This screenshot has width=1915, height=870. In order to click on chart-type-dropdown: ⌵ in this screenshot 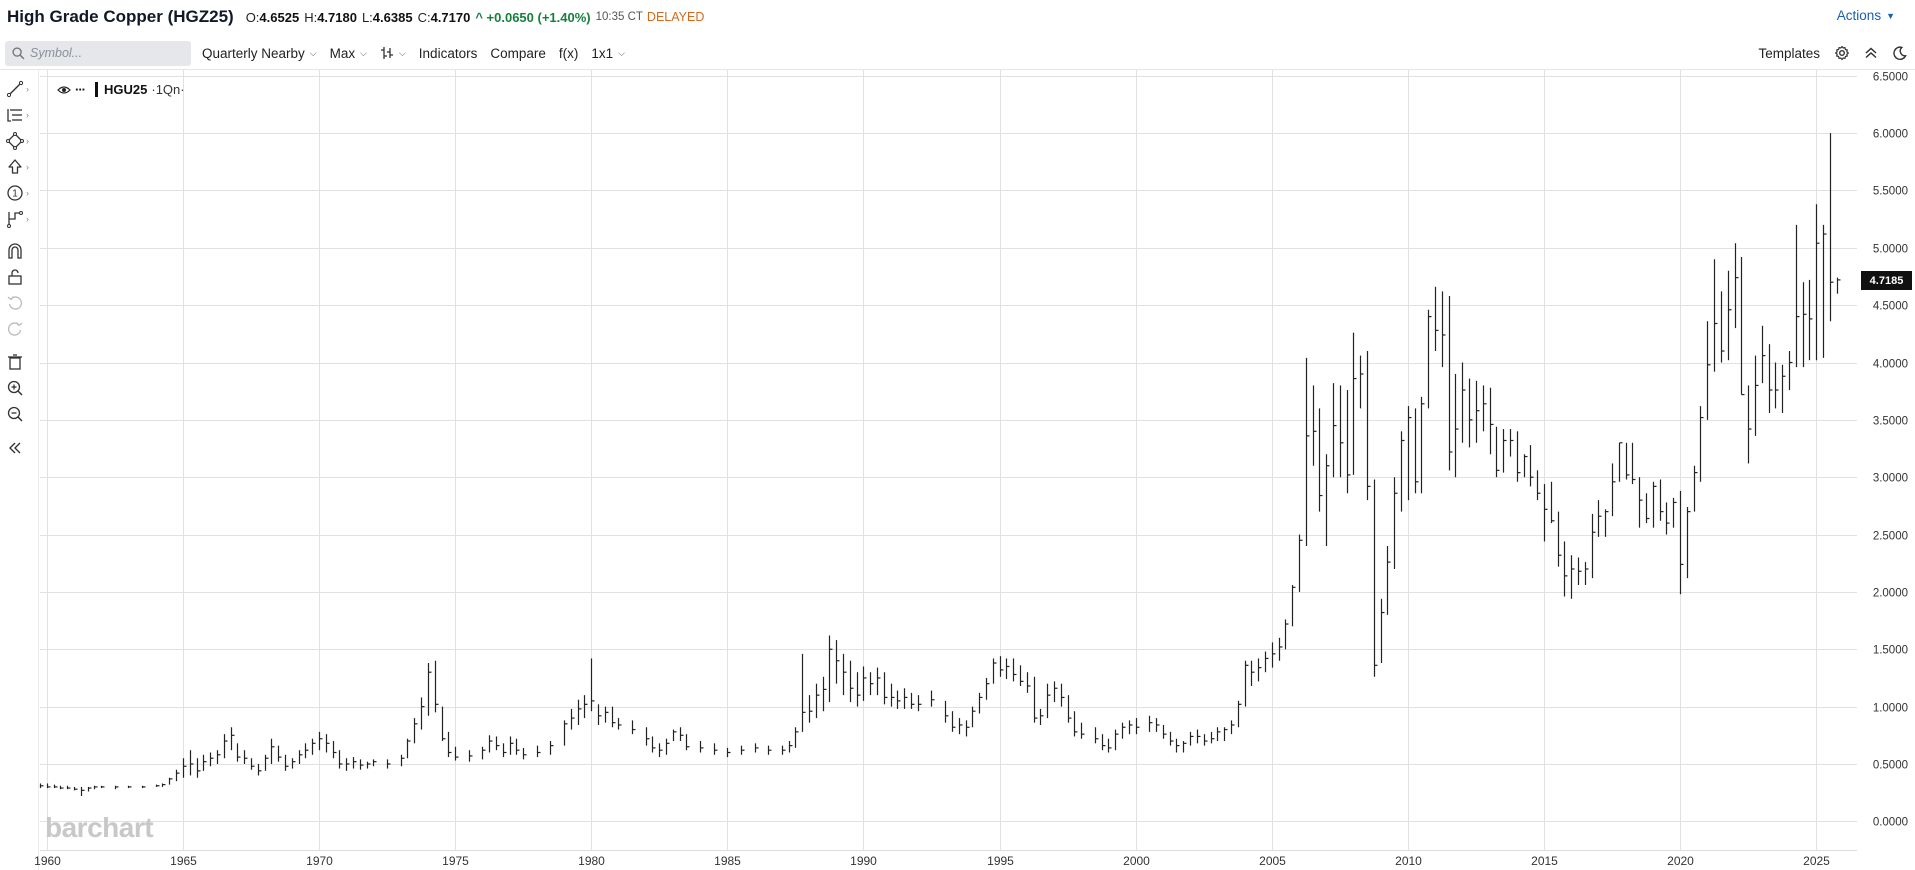, I will do `click(393, 53)`.